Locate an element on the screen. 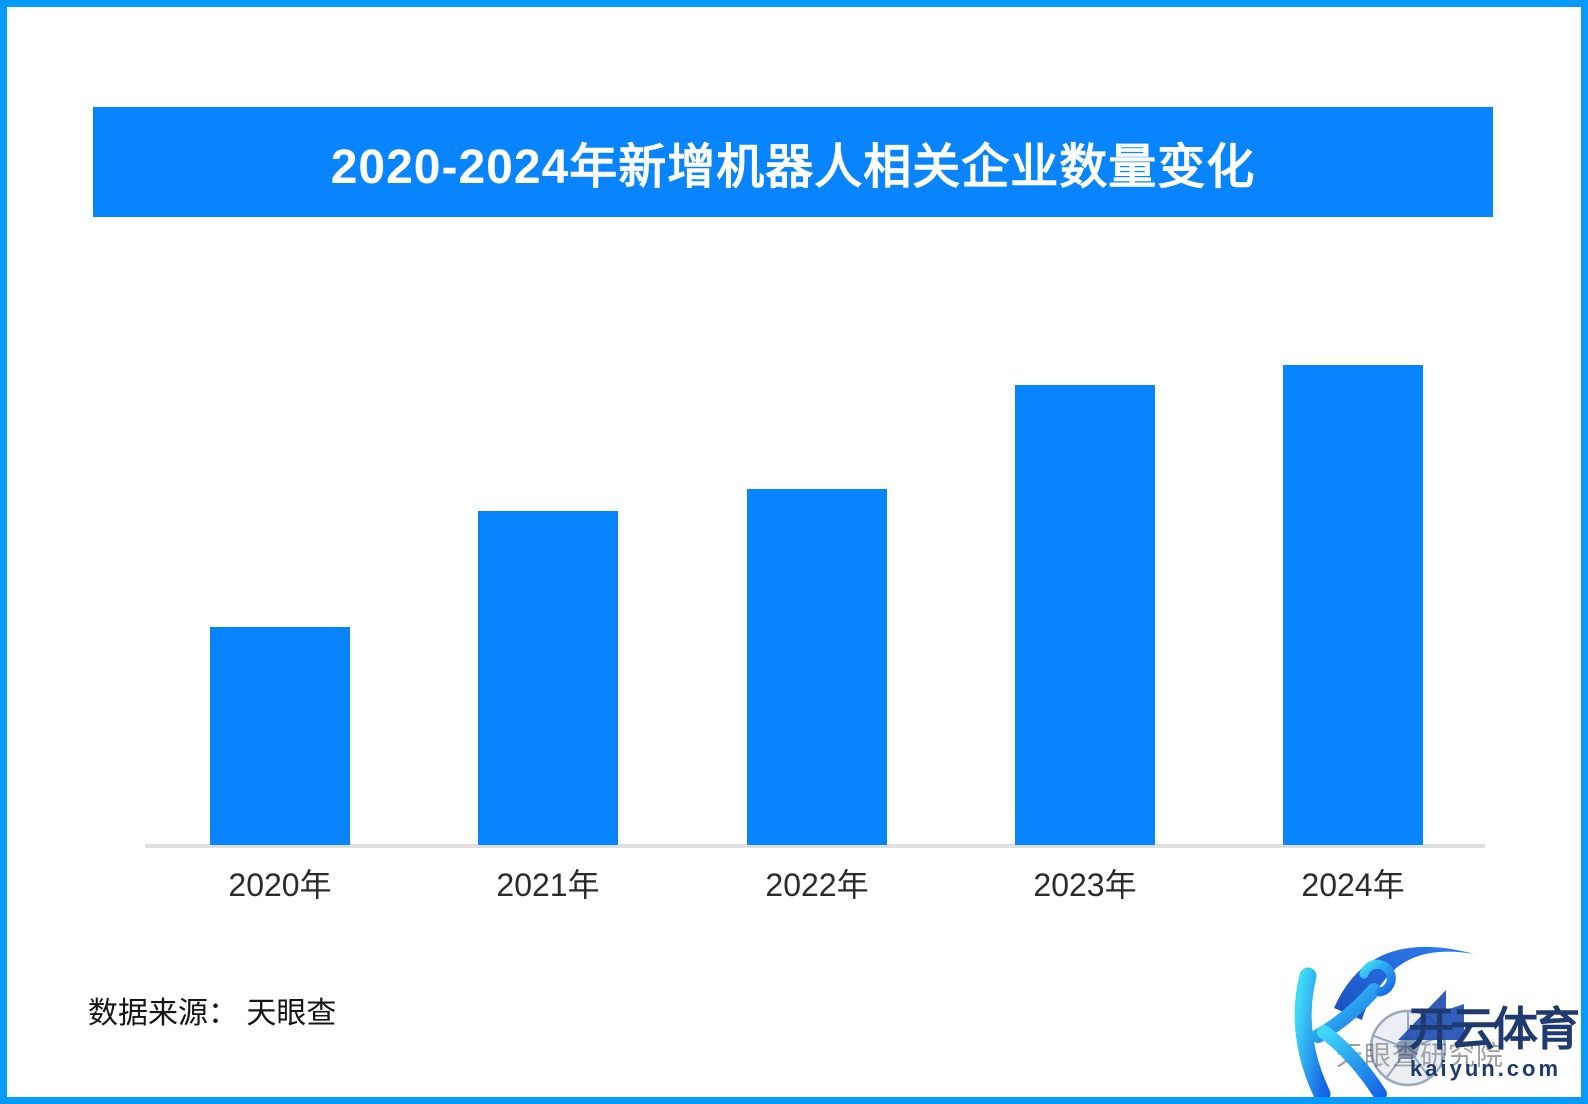 The height and width of the screenshot is (1104, 1588). k-letter-shape is located at coordinates (1345, 1028).